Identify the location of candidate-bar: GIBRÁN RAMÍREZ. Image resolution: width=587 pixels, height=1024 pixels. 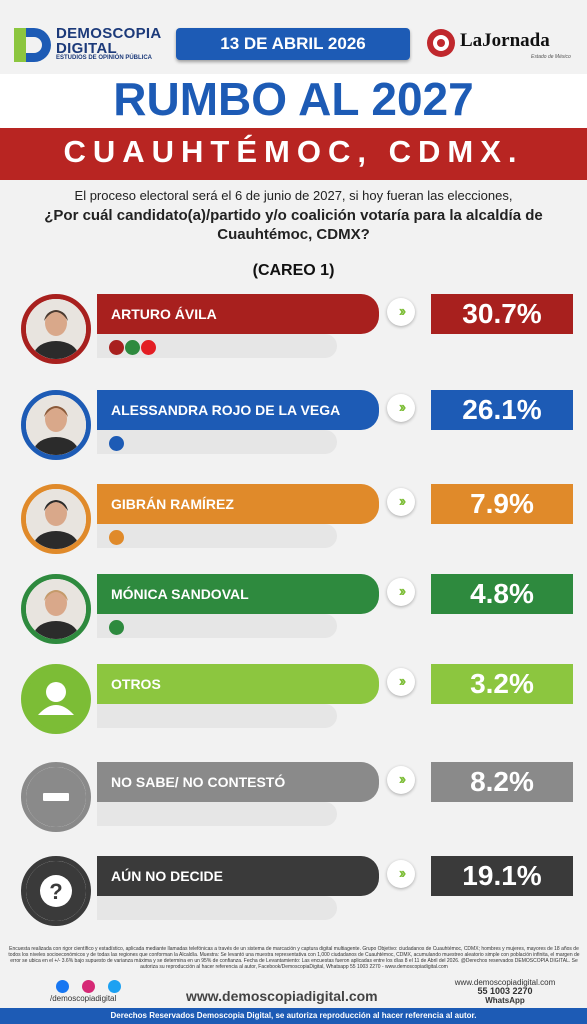
(238, 504).